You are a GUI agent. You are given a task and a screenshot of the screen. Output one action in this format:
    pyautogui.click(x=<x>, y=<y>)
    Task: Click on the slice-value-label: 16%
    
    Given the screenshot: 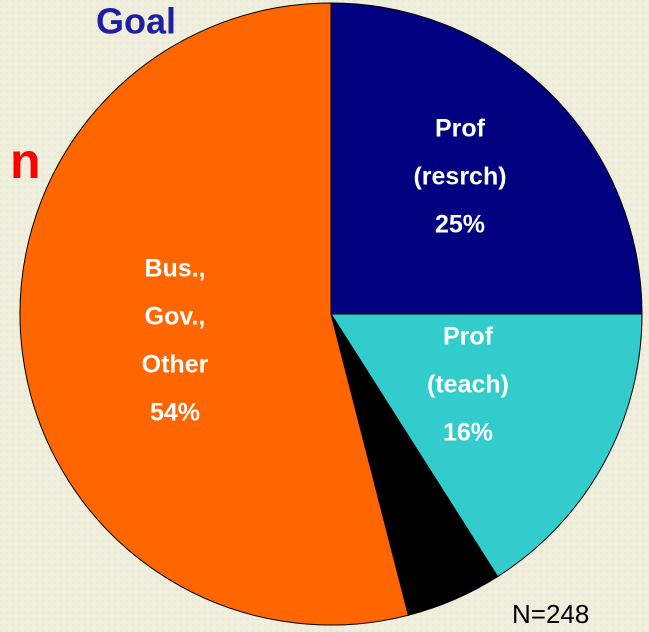 What is the action you would take?
    pyautogui.click(x=468, y=433)
    